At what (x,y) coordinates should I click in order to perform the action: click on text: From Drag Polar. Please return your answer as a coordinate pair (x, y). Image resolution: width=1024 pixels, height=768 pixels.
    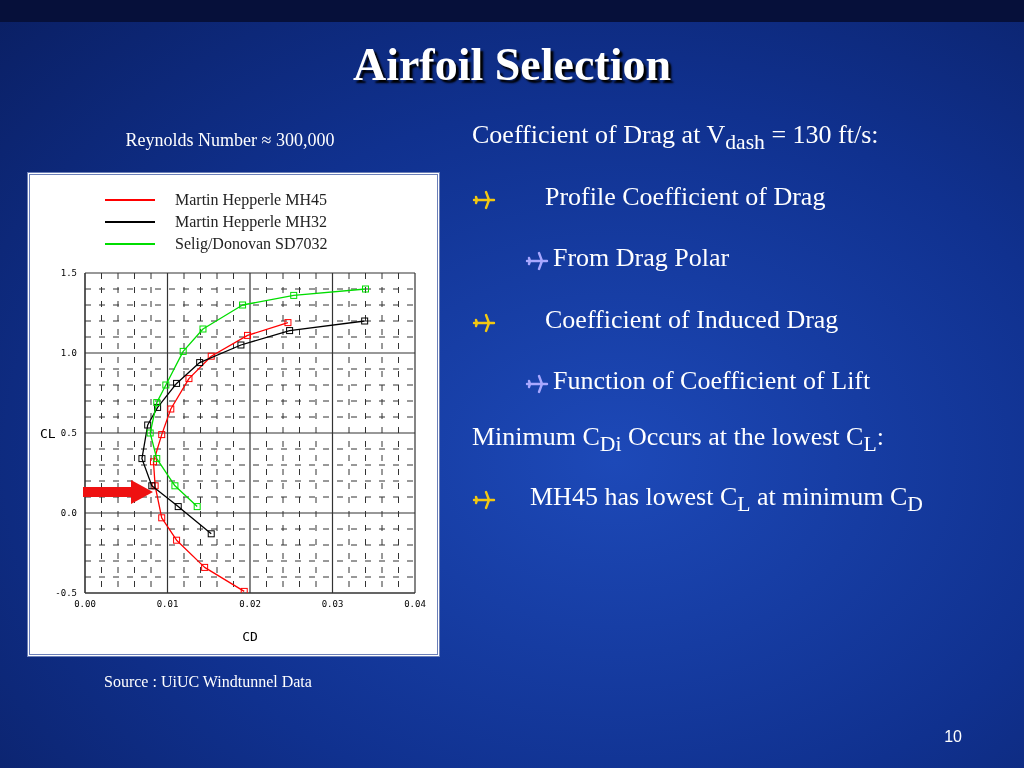
    Looking at the image, I should click on (641, 258).